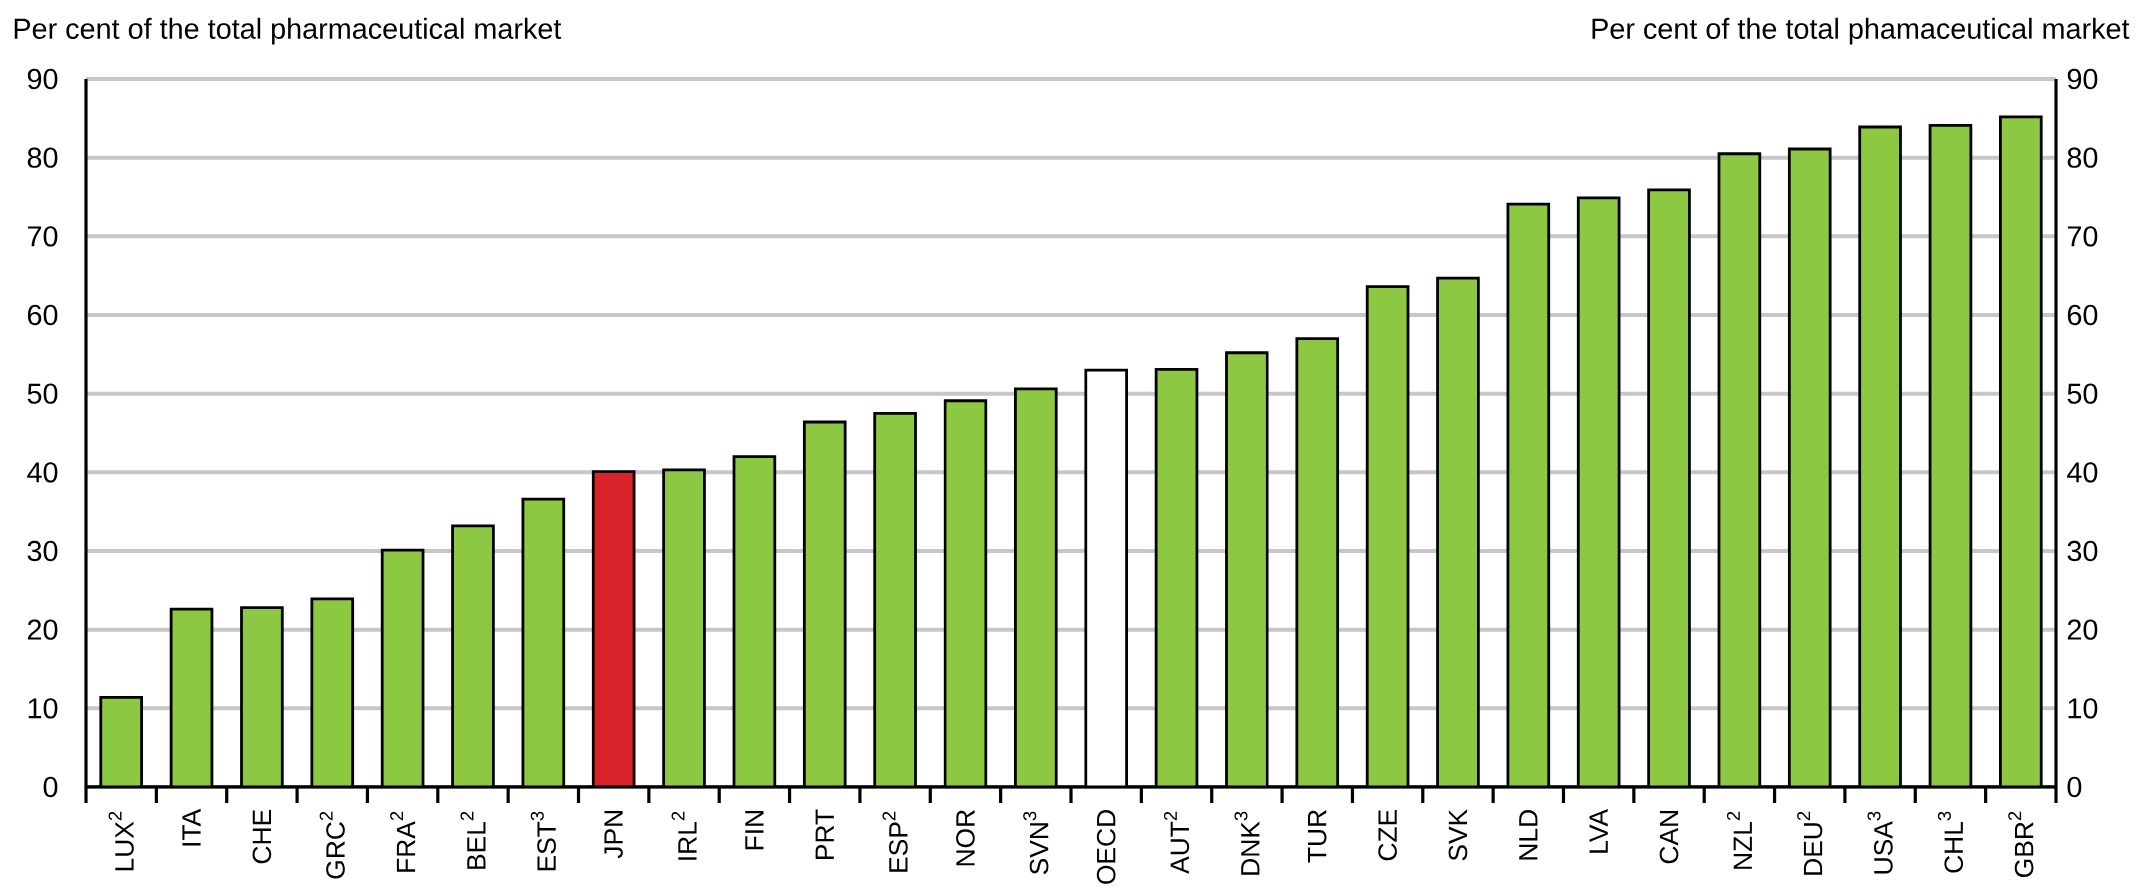  Describe the element at coordinates (42, 315) in the screenshot. I see `y-tick-label: 60` at that location.